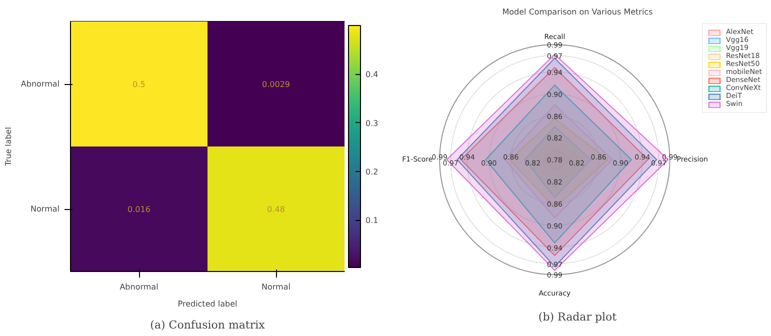 This screenshot has width=771, height=336. Describe the element at coordinates (276, 209) in the screenshot. I see `data-label: 0.48` at that location.